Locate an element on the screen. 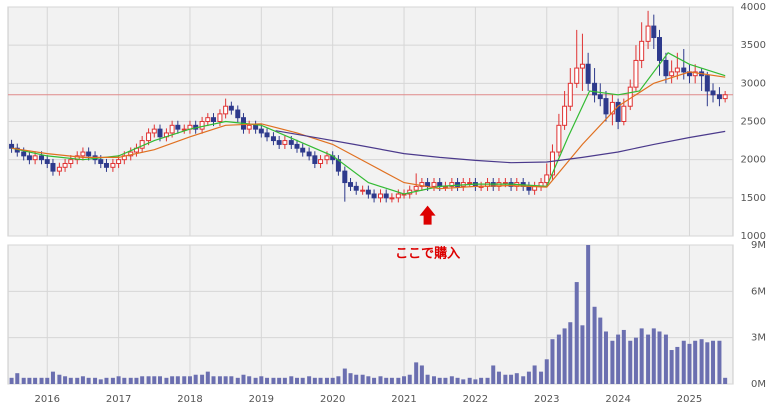 The height and width of the screenshot is (408, 768). volume-tick-label: 6M is located at coordinates (758, 291).